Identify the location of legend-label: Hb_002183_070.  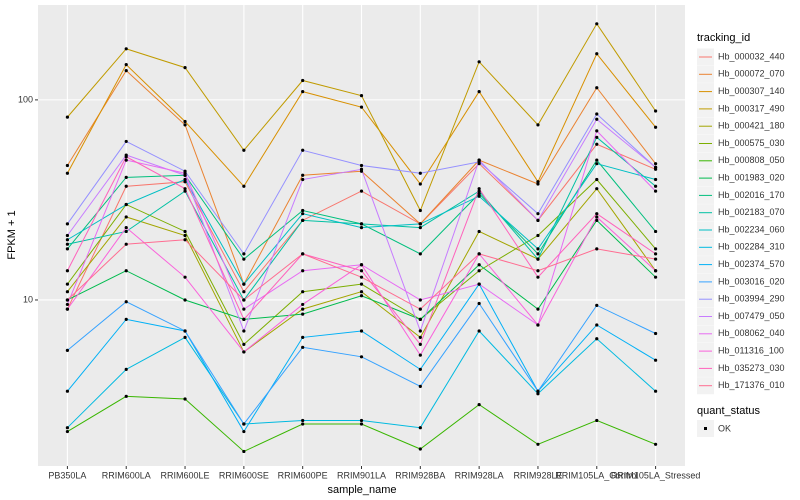
(751, 212).